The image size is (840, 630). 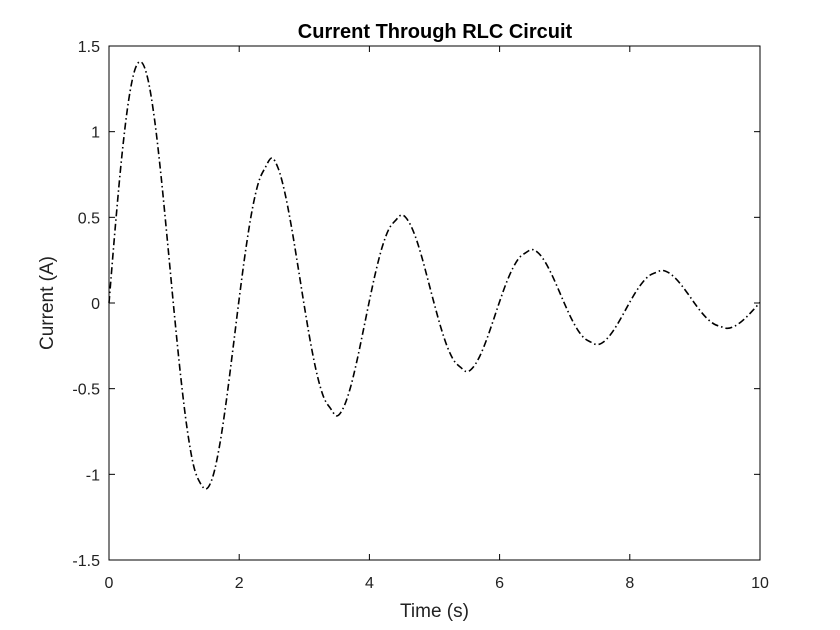 What do you see at coordinates (369, 583) in the screenshot?
I see `x-tick-label: 4` at bounding box center [369, 583].